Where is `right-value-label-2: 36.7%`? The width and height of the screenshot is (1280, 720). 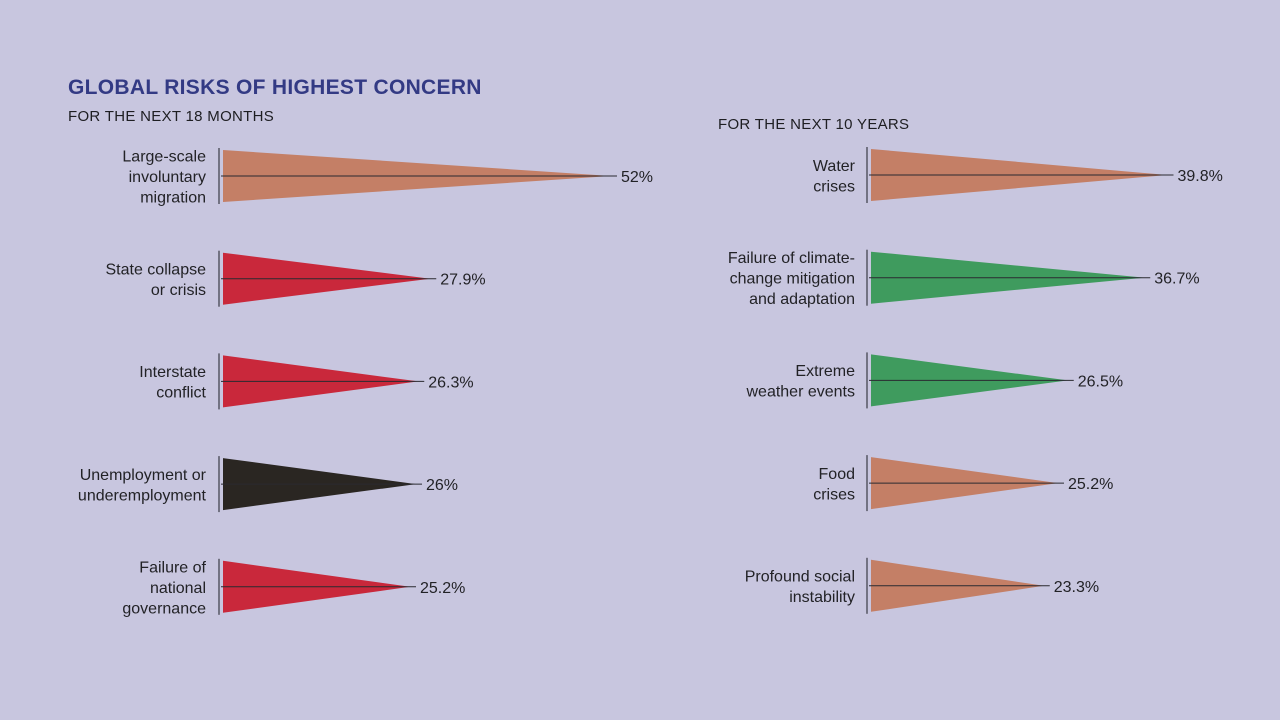
right-value-label-2: 36.7% is located at coordinates (1176, 279).